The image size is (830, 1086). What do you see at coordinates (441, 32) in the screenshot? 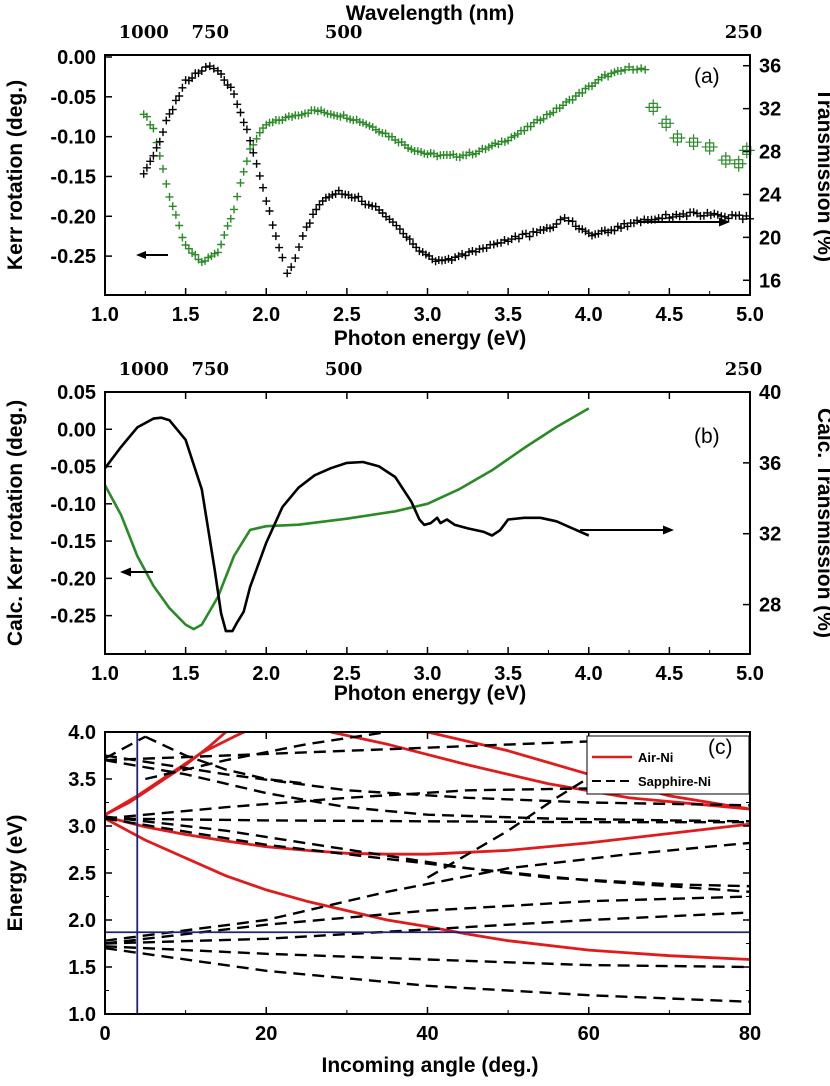
I see `top-wavelength-ticks-a: 1000 750 500 250` at bounding box center [441, 32].